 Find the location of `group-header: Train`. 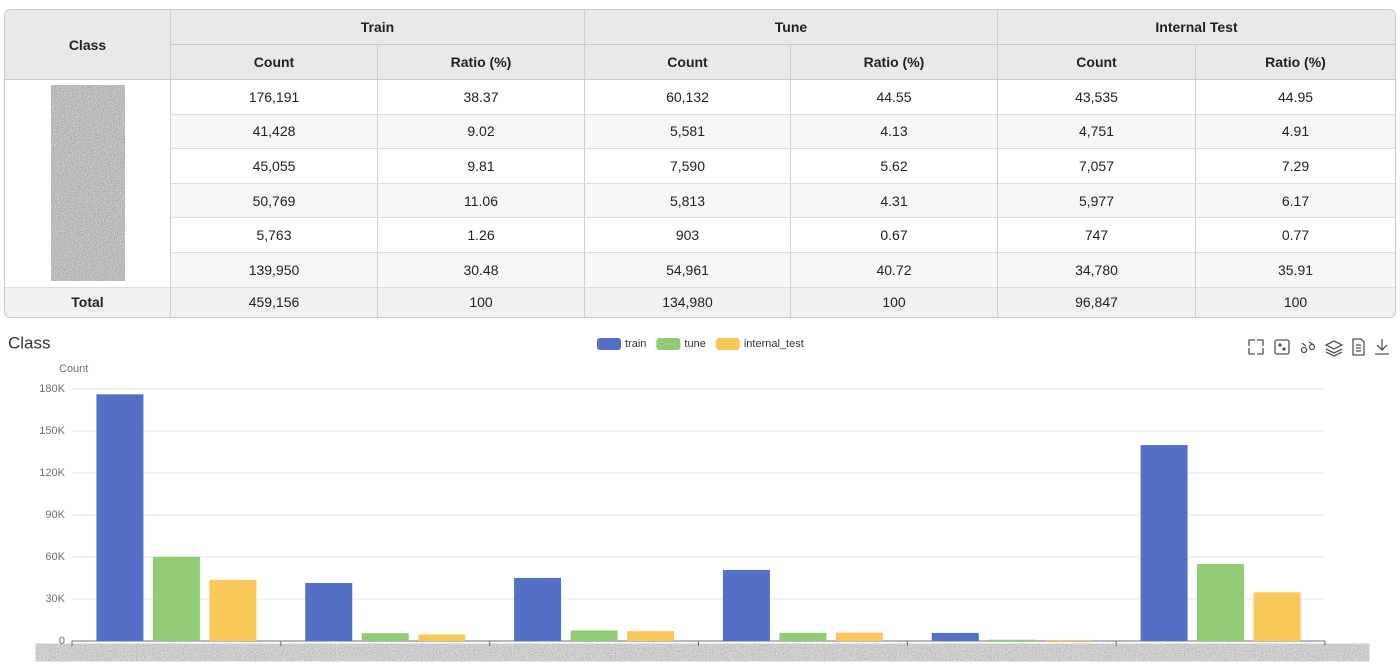

group-header: Train is located at coordinates (378, 27).